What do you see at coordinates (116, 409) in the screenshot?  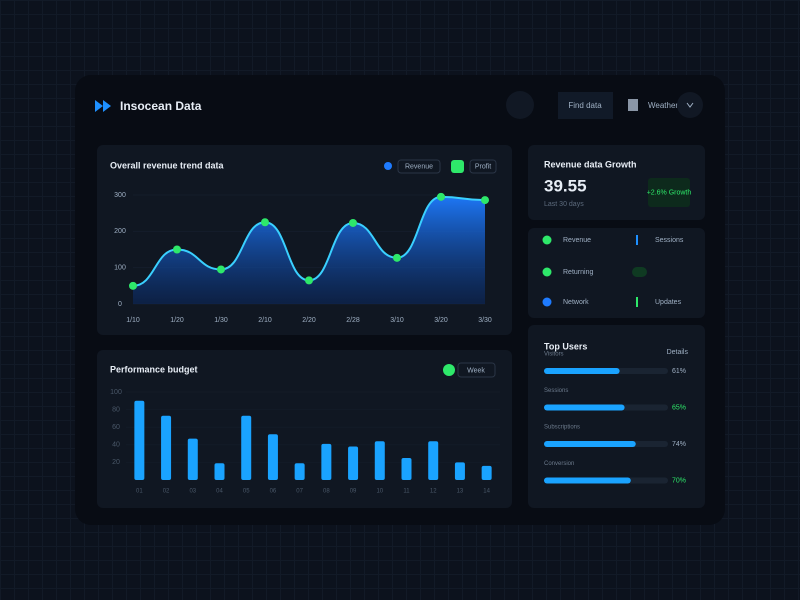 I see `y-tick-label: 80` at bounding box center [116, 409].